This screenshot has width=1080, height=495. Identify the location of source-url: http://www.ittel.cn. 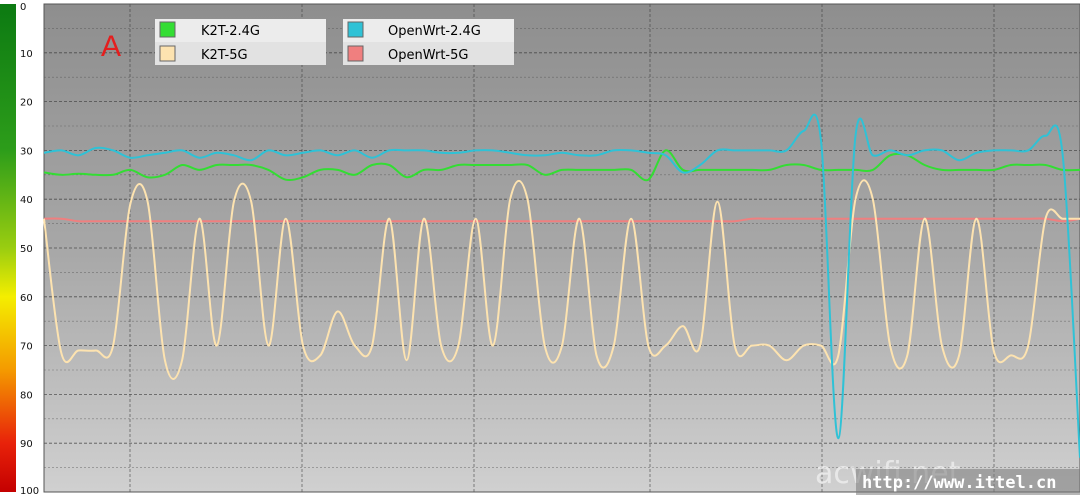
(959, 483).